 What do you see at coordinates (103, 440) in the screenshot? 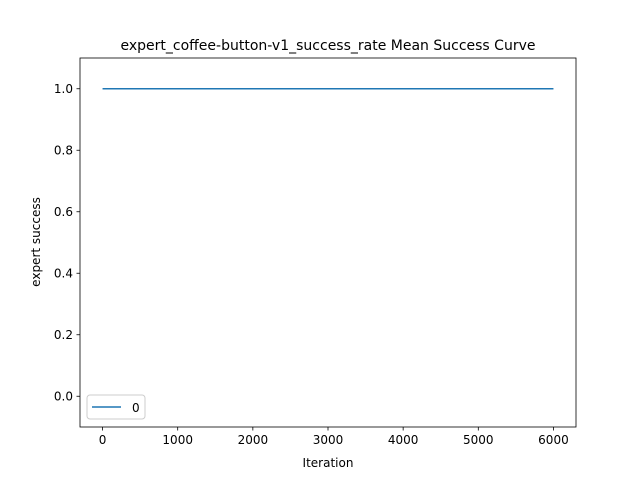
I see `x-tick-label: 0` at bounding box center [103, 440].